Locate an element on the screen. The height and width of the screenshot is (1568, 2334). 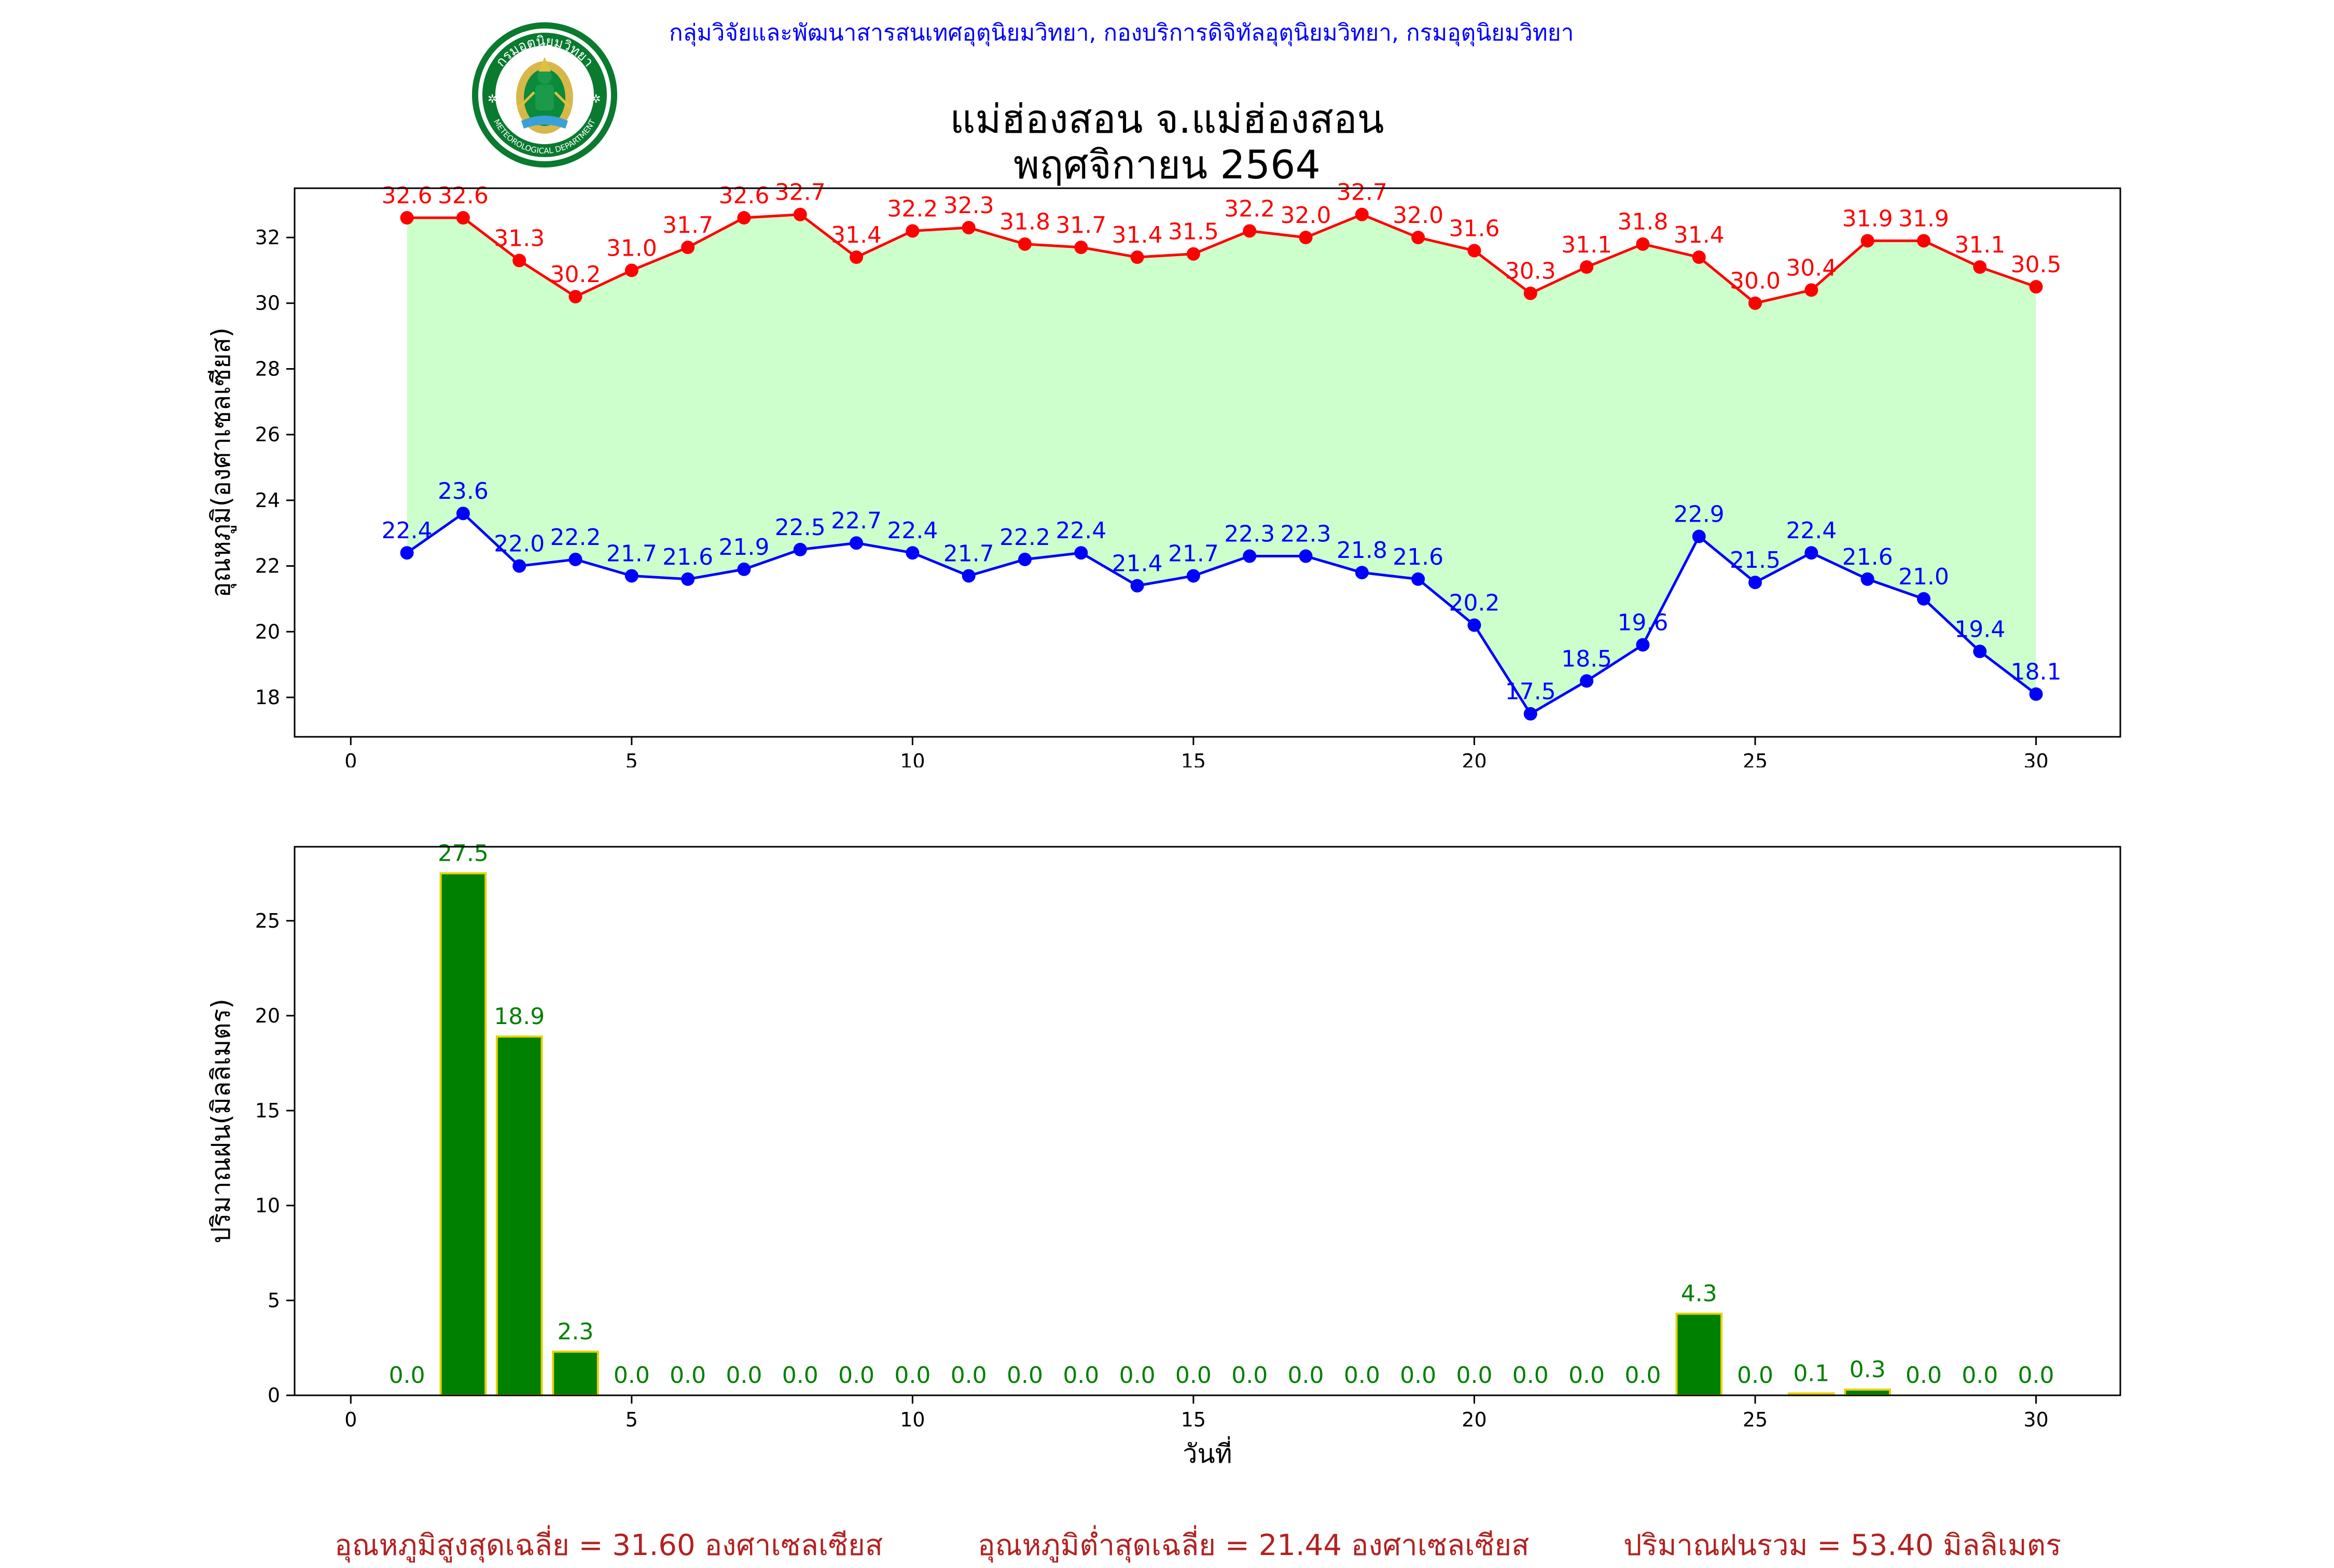
y-tick-label: 25 is located at coordinates (267, 920).